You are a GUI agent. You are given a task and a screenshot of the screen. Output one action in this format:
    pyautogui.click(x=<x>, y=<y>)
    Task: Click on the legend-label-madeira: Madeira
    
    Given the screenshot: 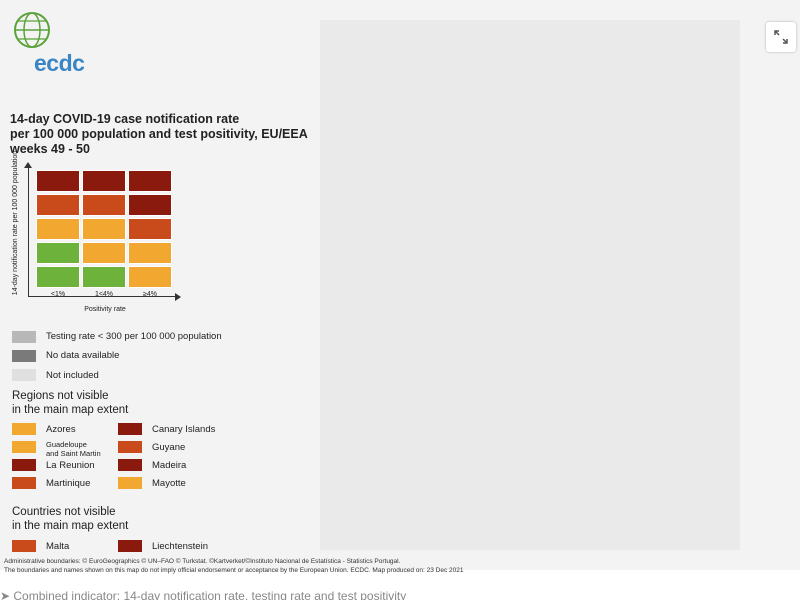 What is the action you would take?
    pyautogui.click(x=169, y=465)
    